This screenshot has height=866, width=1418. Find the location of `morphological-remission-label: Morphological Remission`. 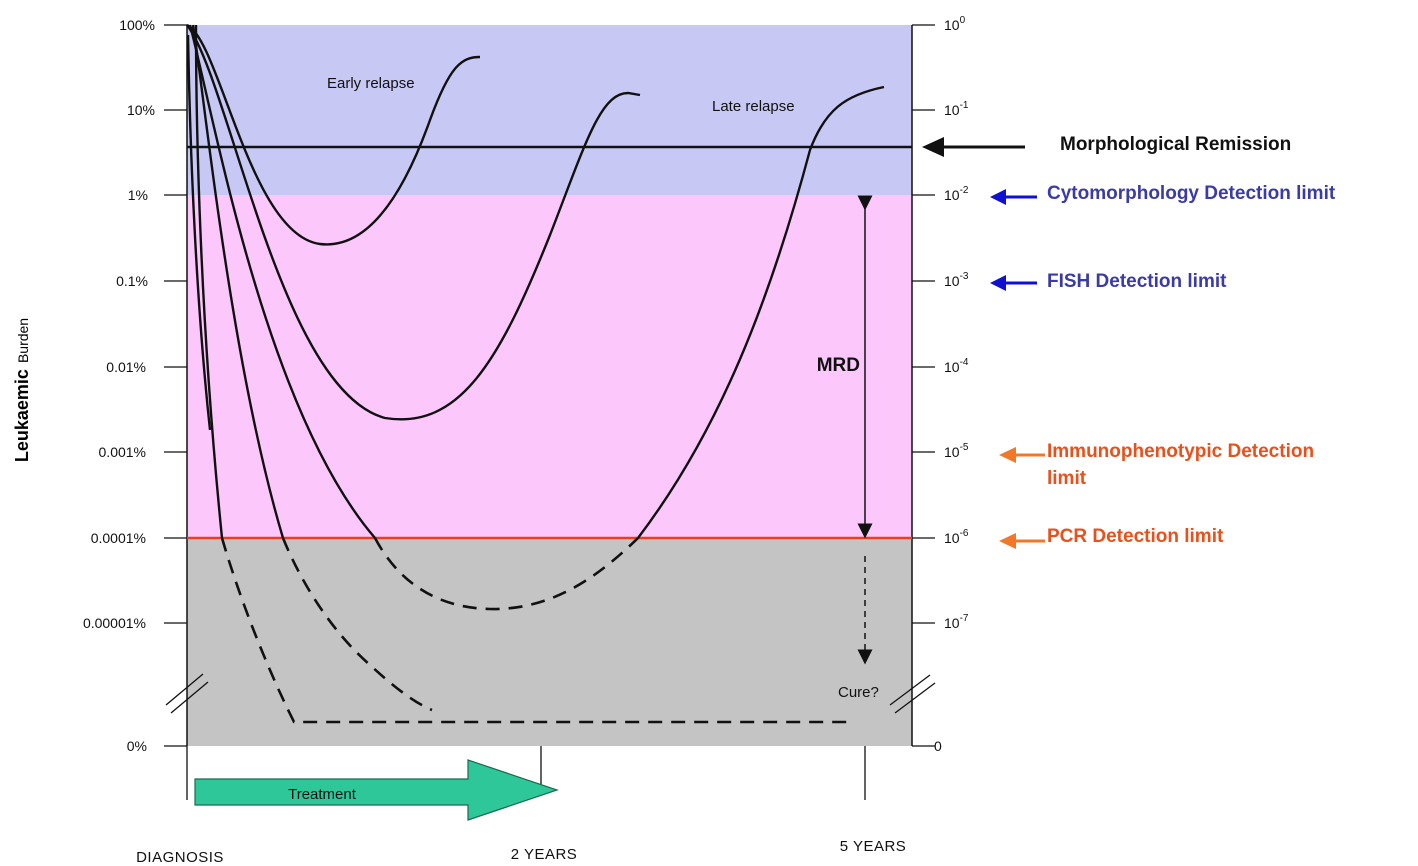

morphological-remission-label: Morphological Remission is located at coordinates (1175, 144).